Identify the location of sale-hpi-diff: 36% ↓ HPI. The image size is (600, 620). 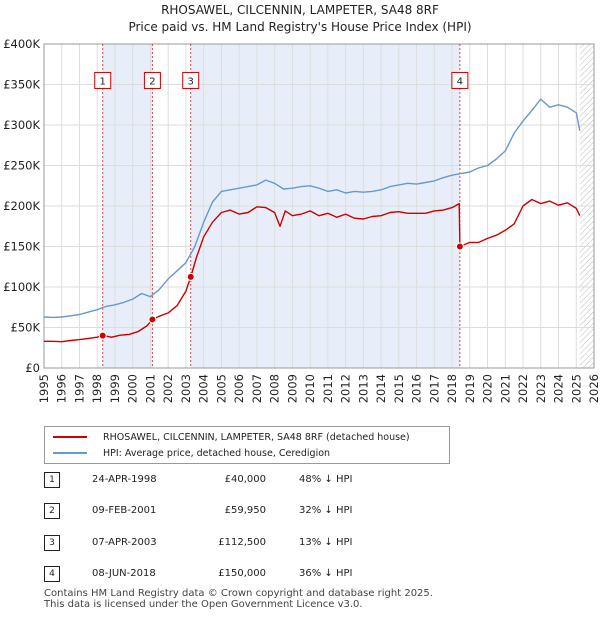
(326, 573).